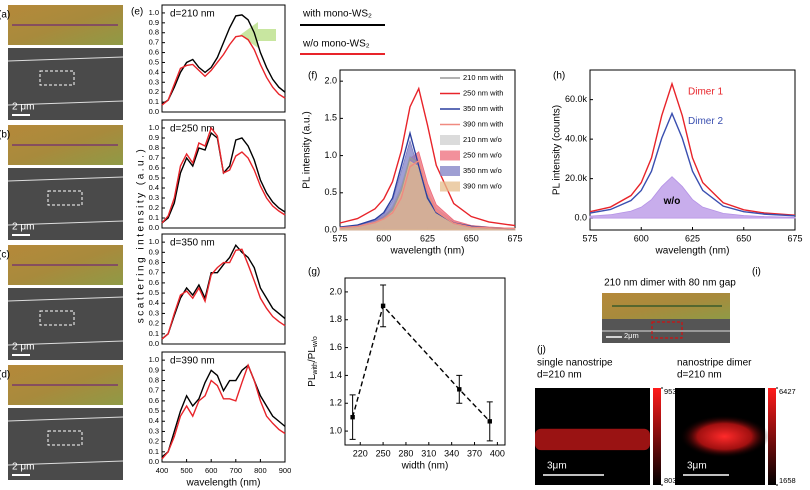 This screenshot has width=810, height=490. Describe the element at coordinates (670, 480) in the screenshot. I see `colorbar-label: 803` at that location.